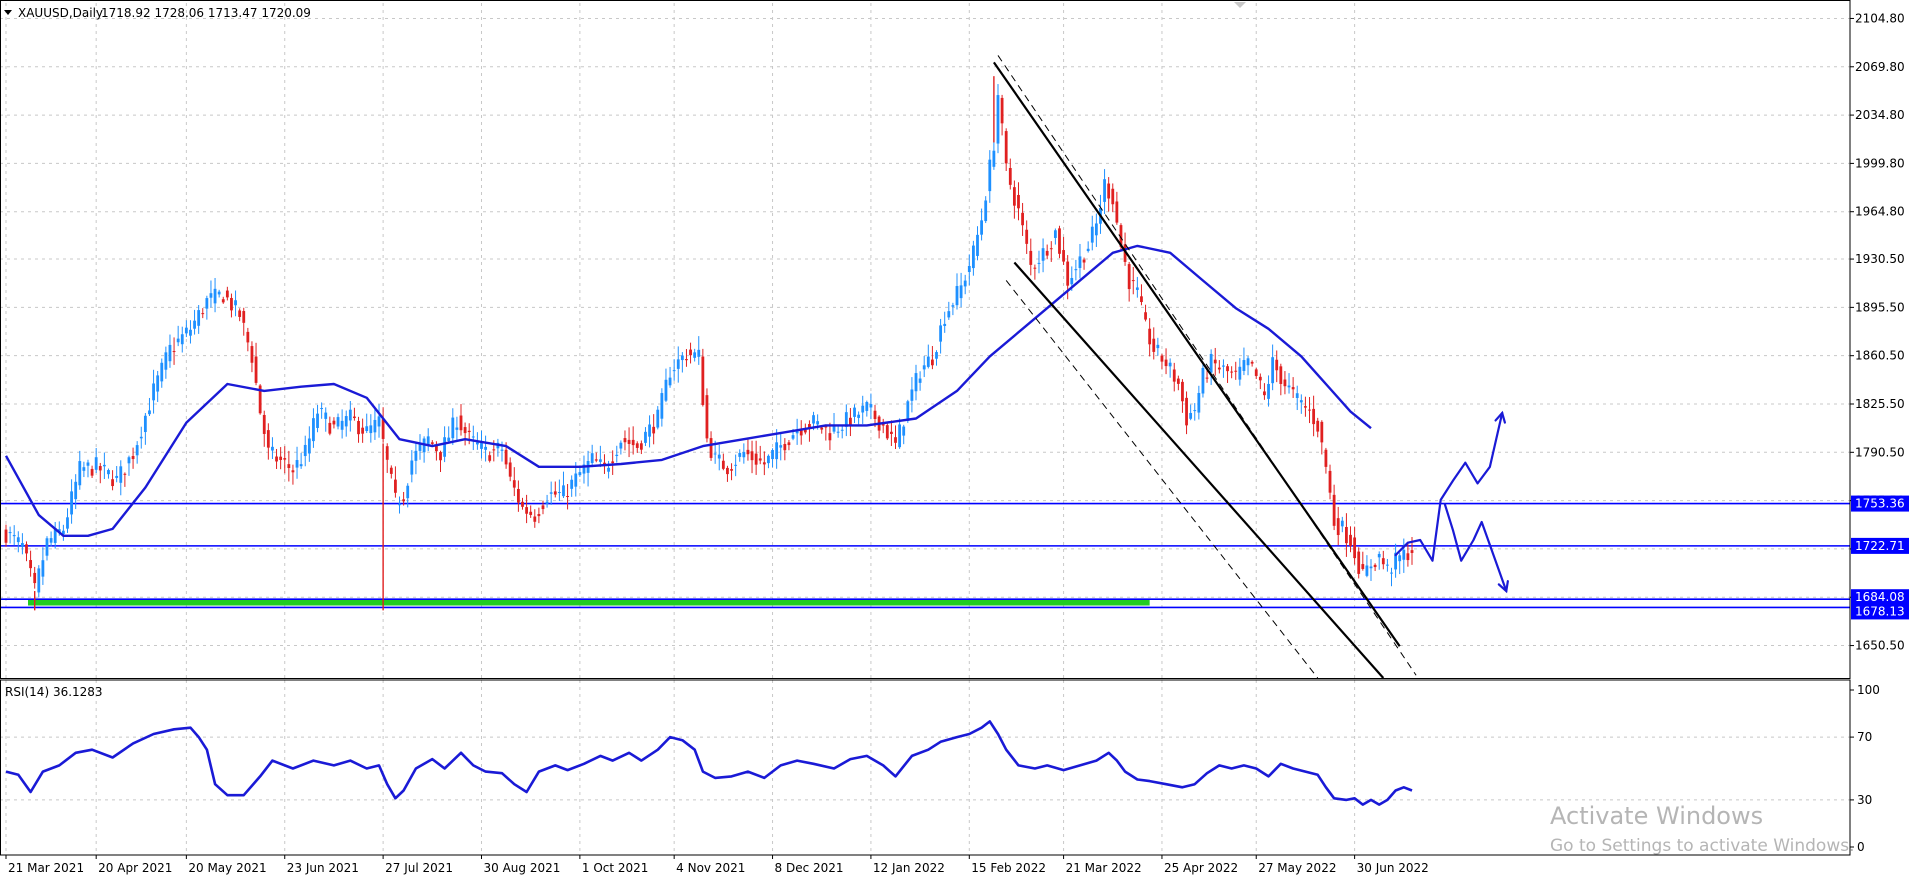  I want to click on scenario-up-arrow-arrowhead, so click(1500, 417).